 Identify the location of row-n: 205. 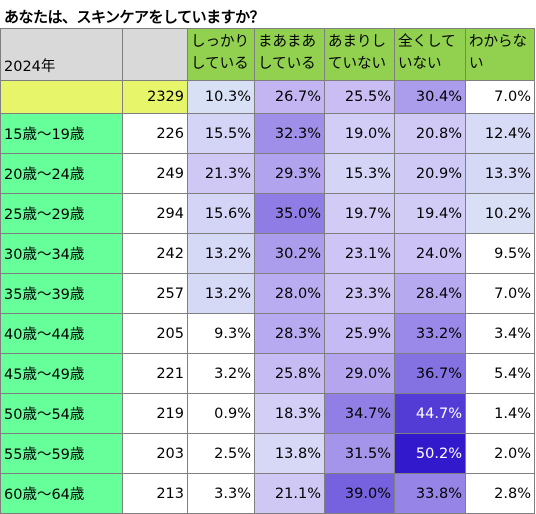
(155, 333).